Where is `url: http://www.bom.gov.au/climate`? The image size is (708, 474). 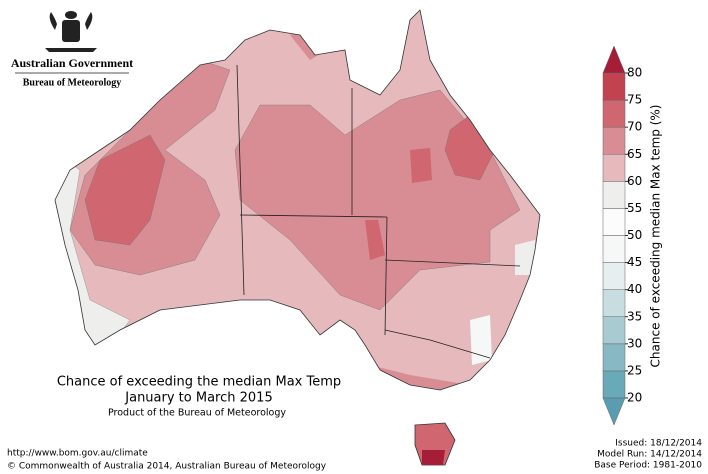 url: http://www.bom.gov.au/climate is located at coordinates (77, 454).